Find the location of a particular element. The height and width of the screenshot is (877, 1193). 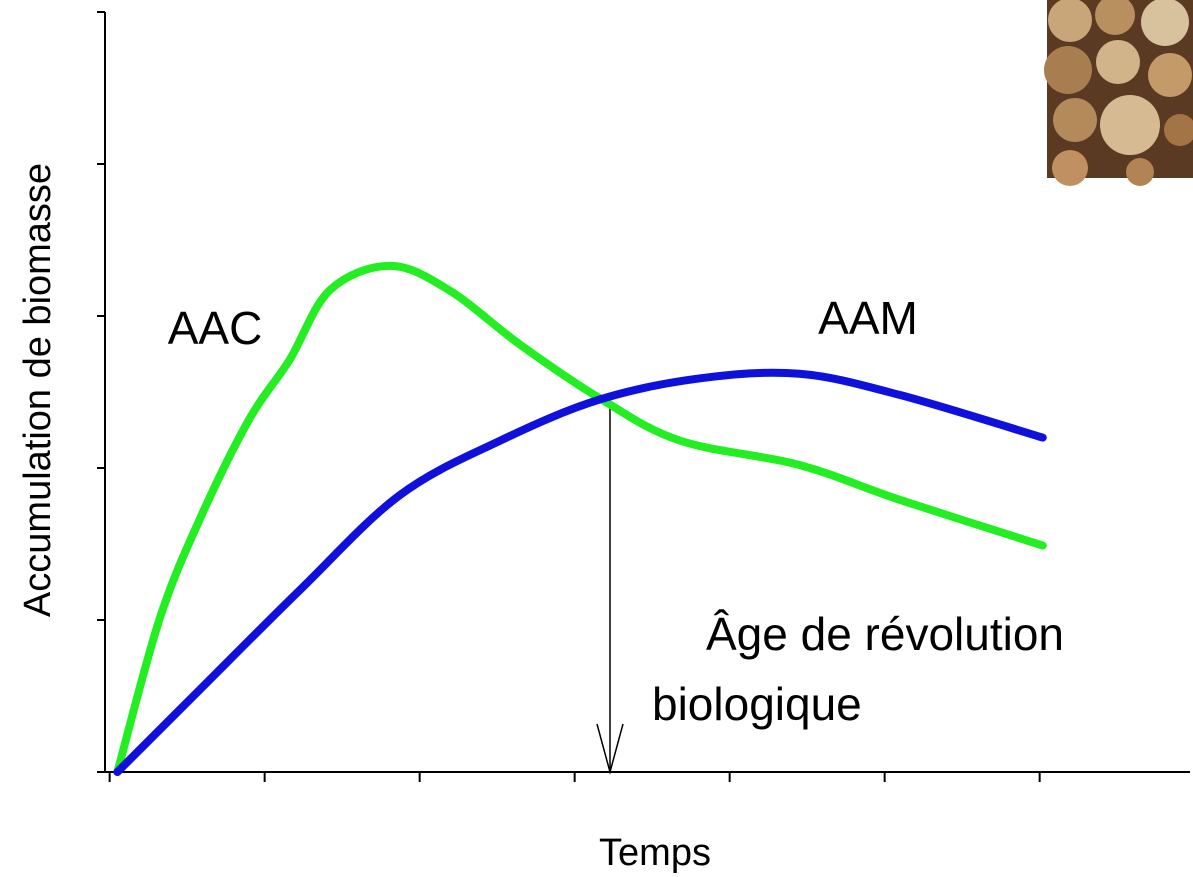

series-label: AAC is located at coordinates (215, 328).